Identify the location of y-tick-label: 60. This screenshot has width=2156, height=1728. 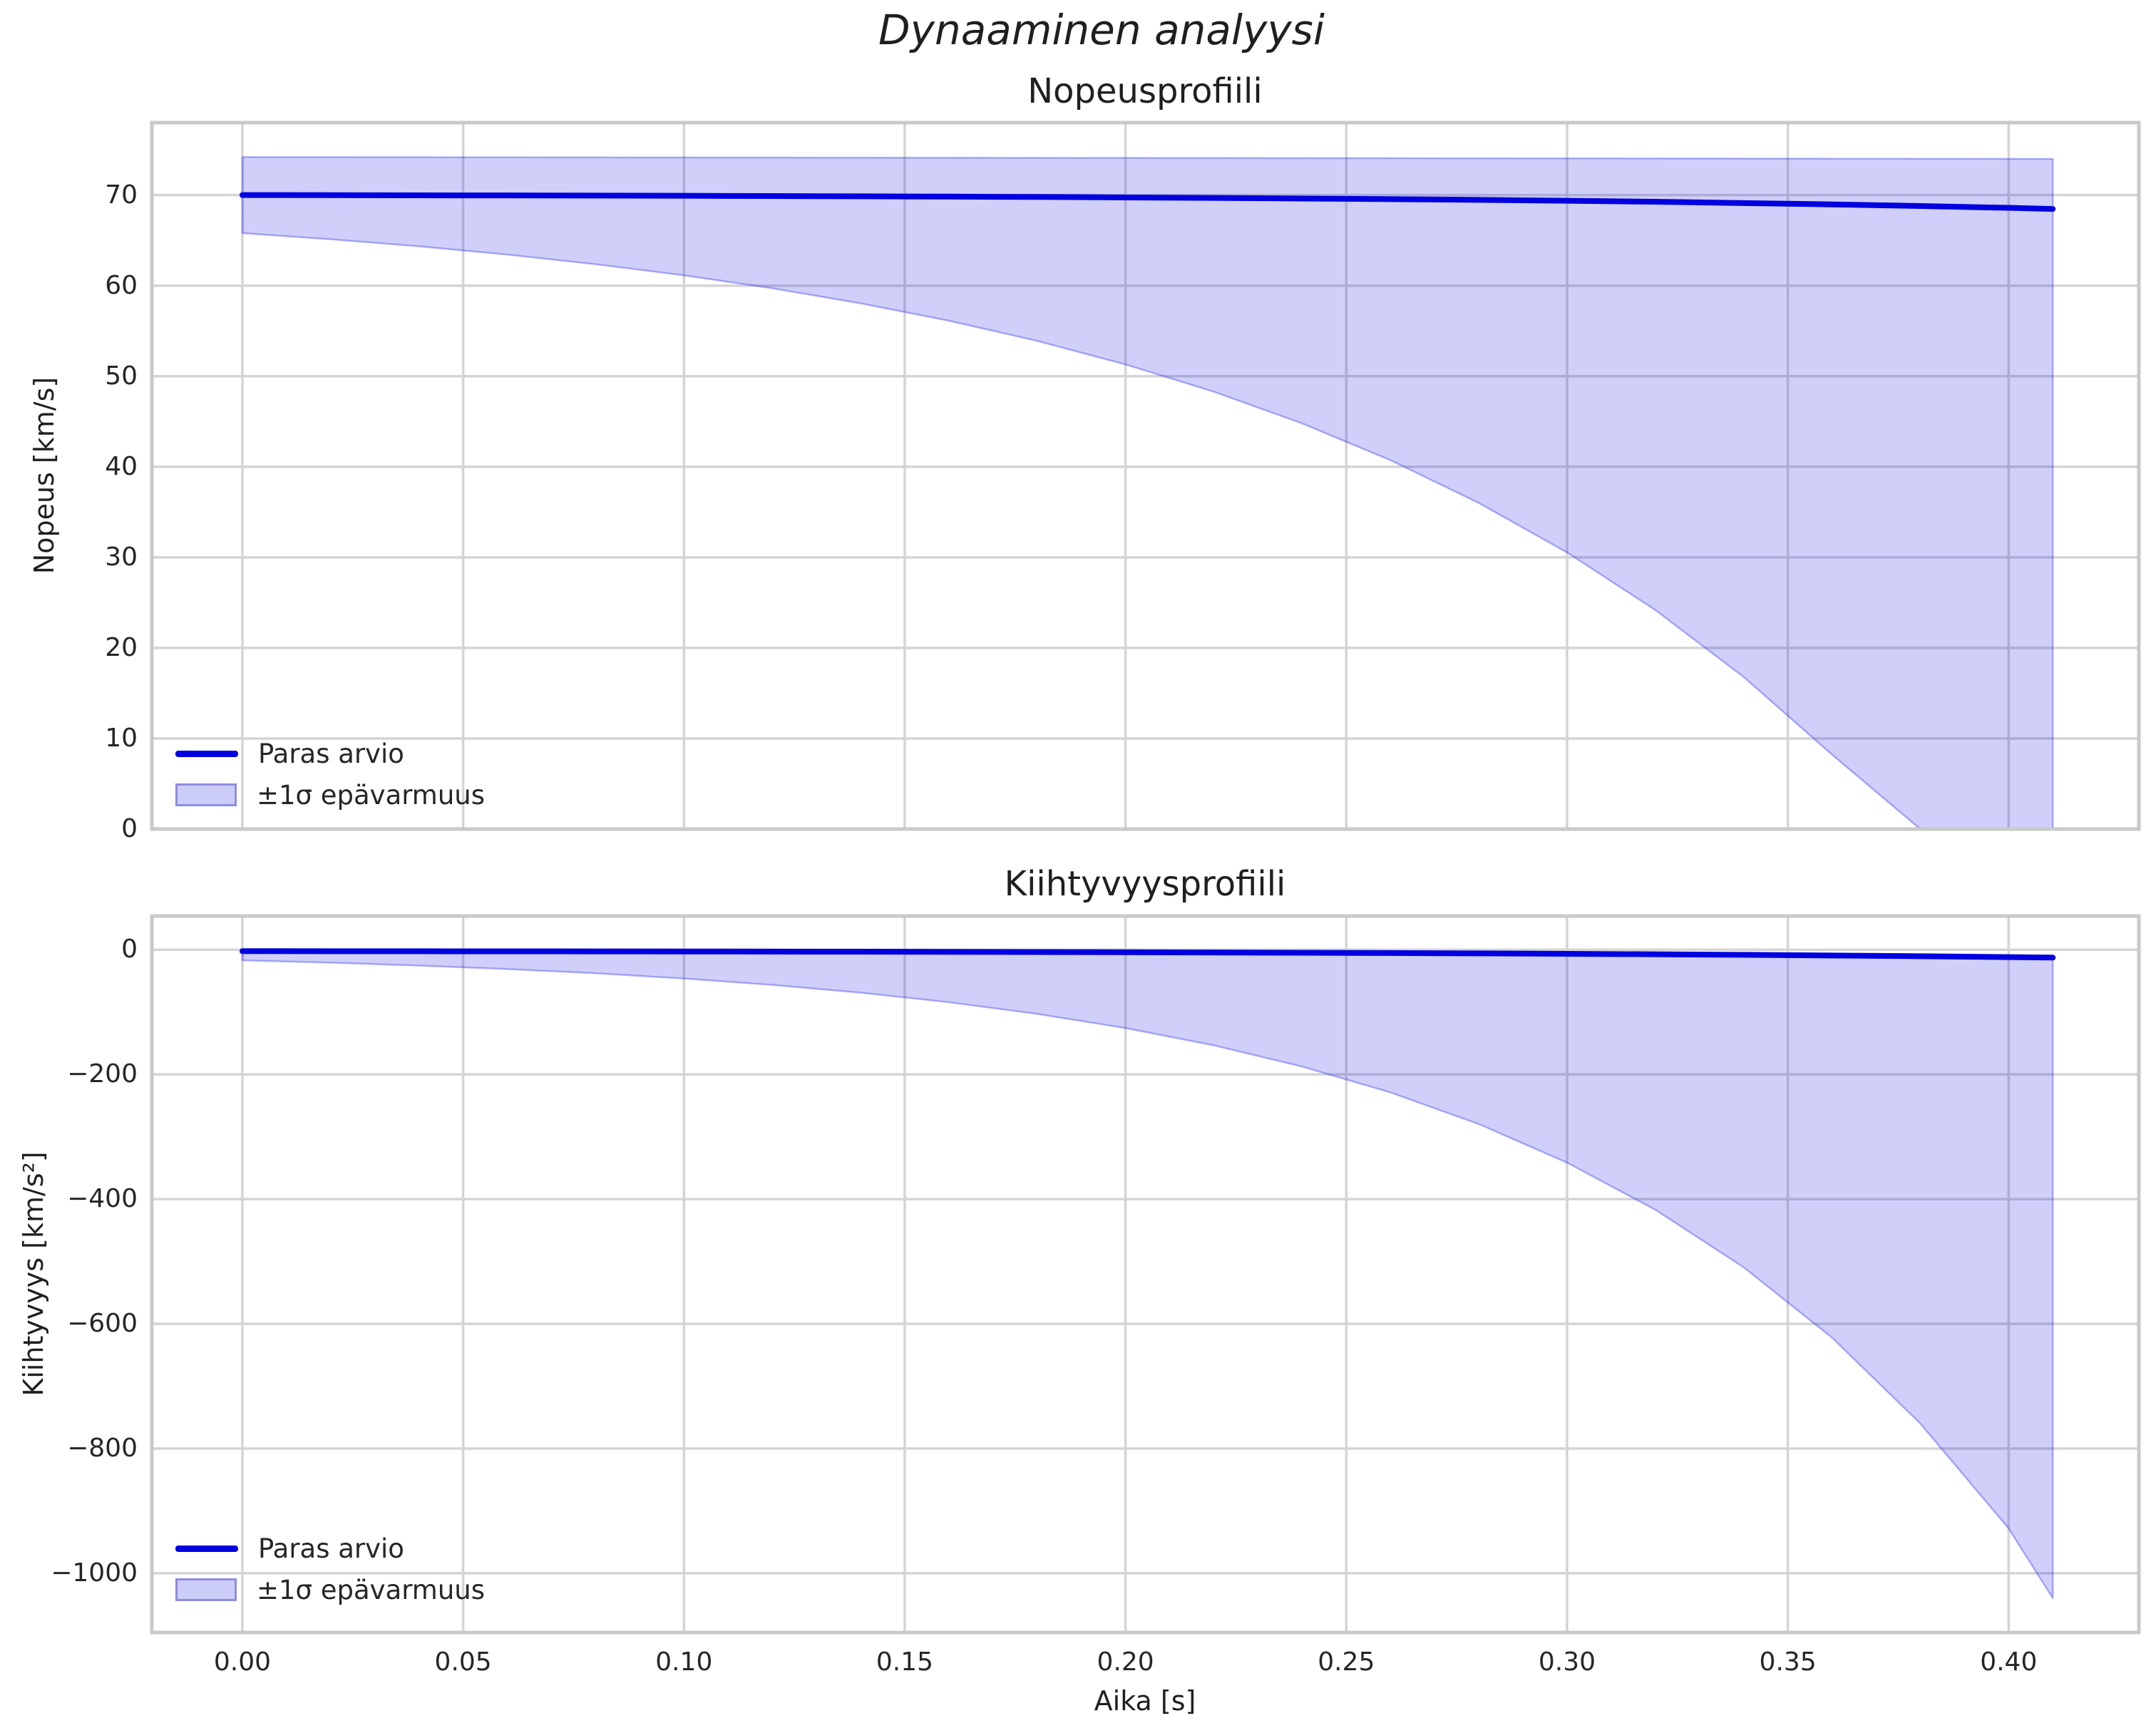
(121, 285).